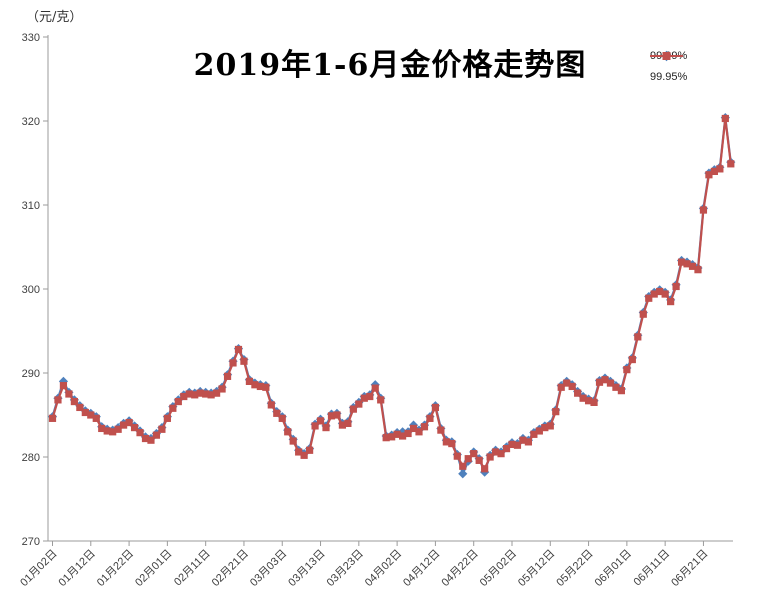  I want to click on legend-item-9995: 99.95%, so click(669, 67).